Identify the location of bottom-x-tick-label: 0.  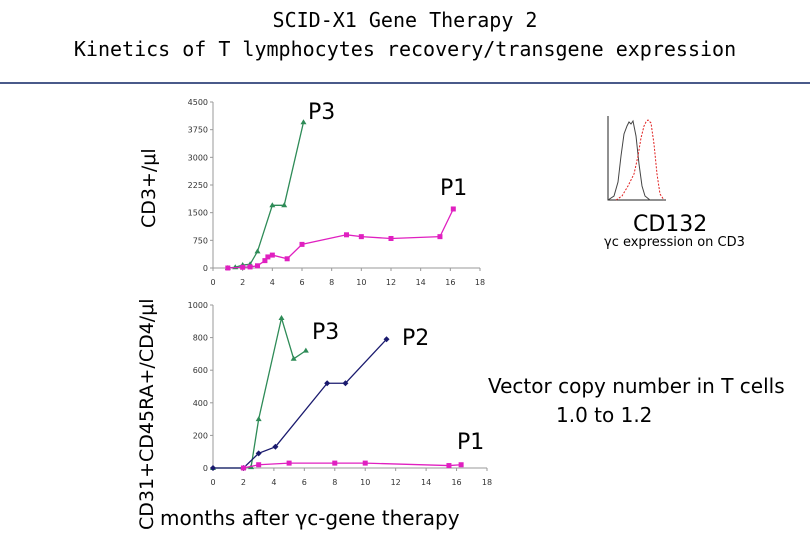
(212, 482).